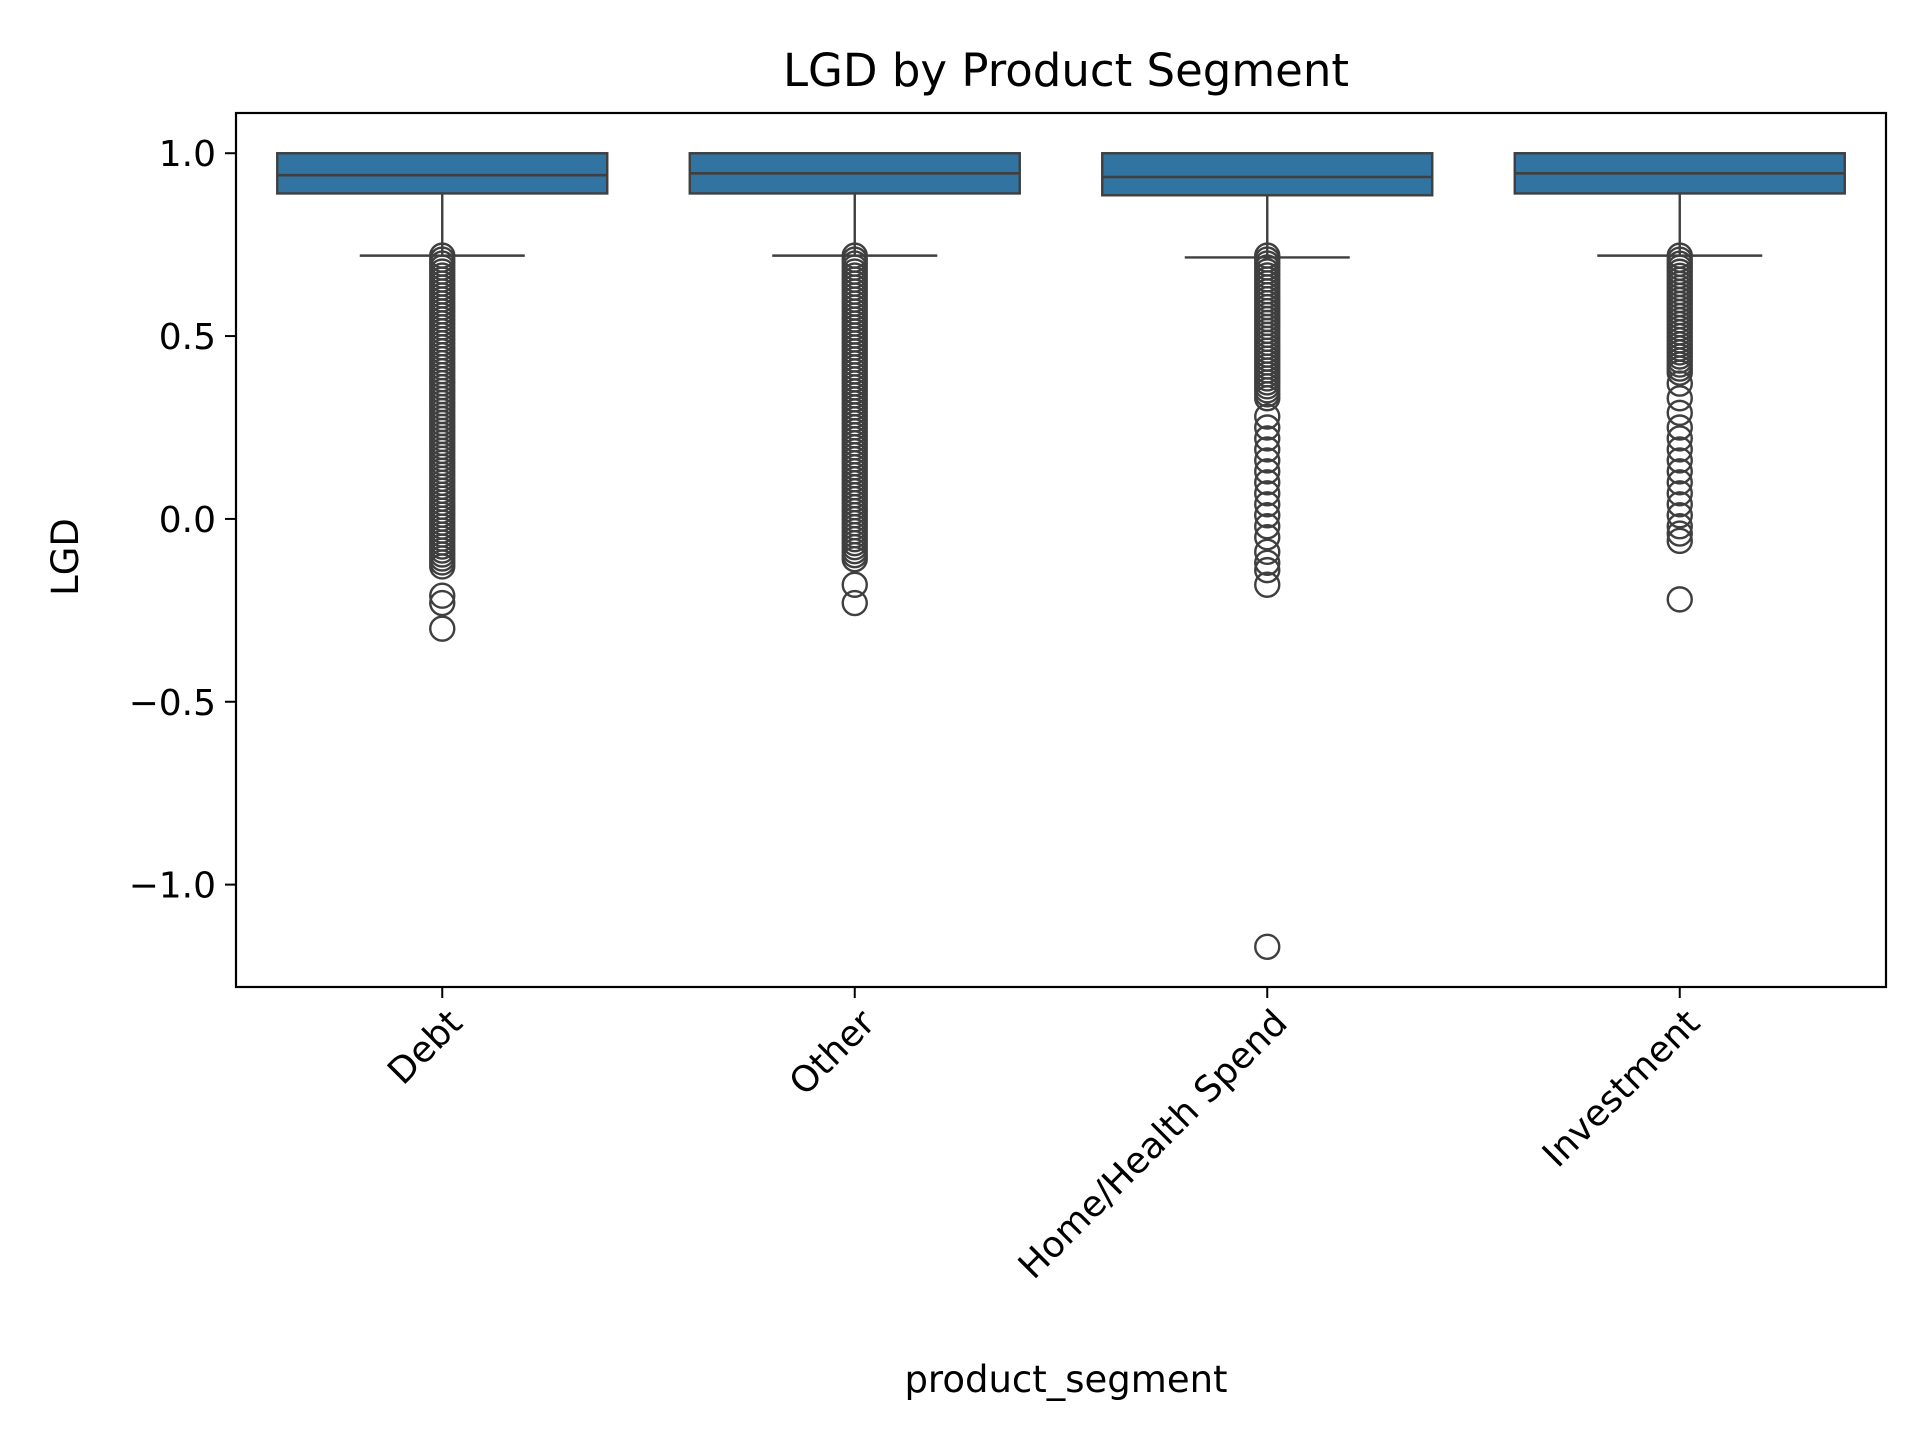 The width and height of the screenshot is (1920, 1444). What do you see at coordinates (172, 703) in the screenshot?
I see `y-tick-label: −0.5` at bounding box center [172, 703].